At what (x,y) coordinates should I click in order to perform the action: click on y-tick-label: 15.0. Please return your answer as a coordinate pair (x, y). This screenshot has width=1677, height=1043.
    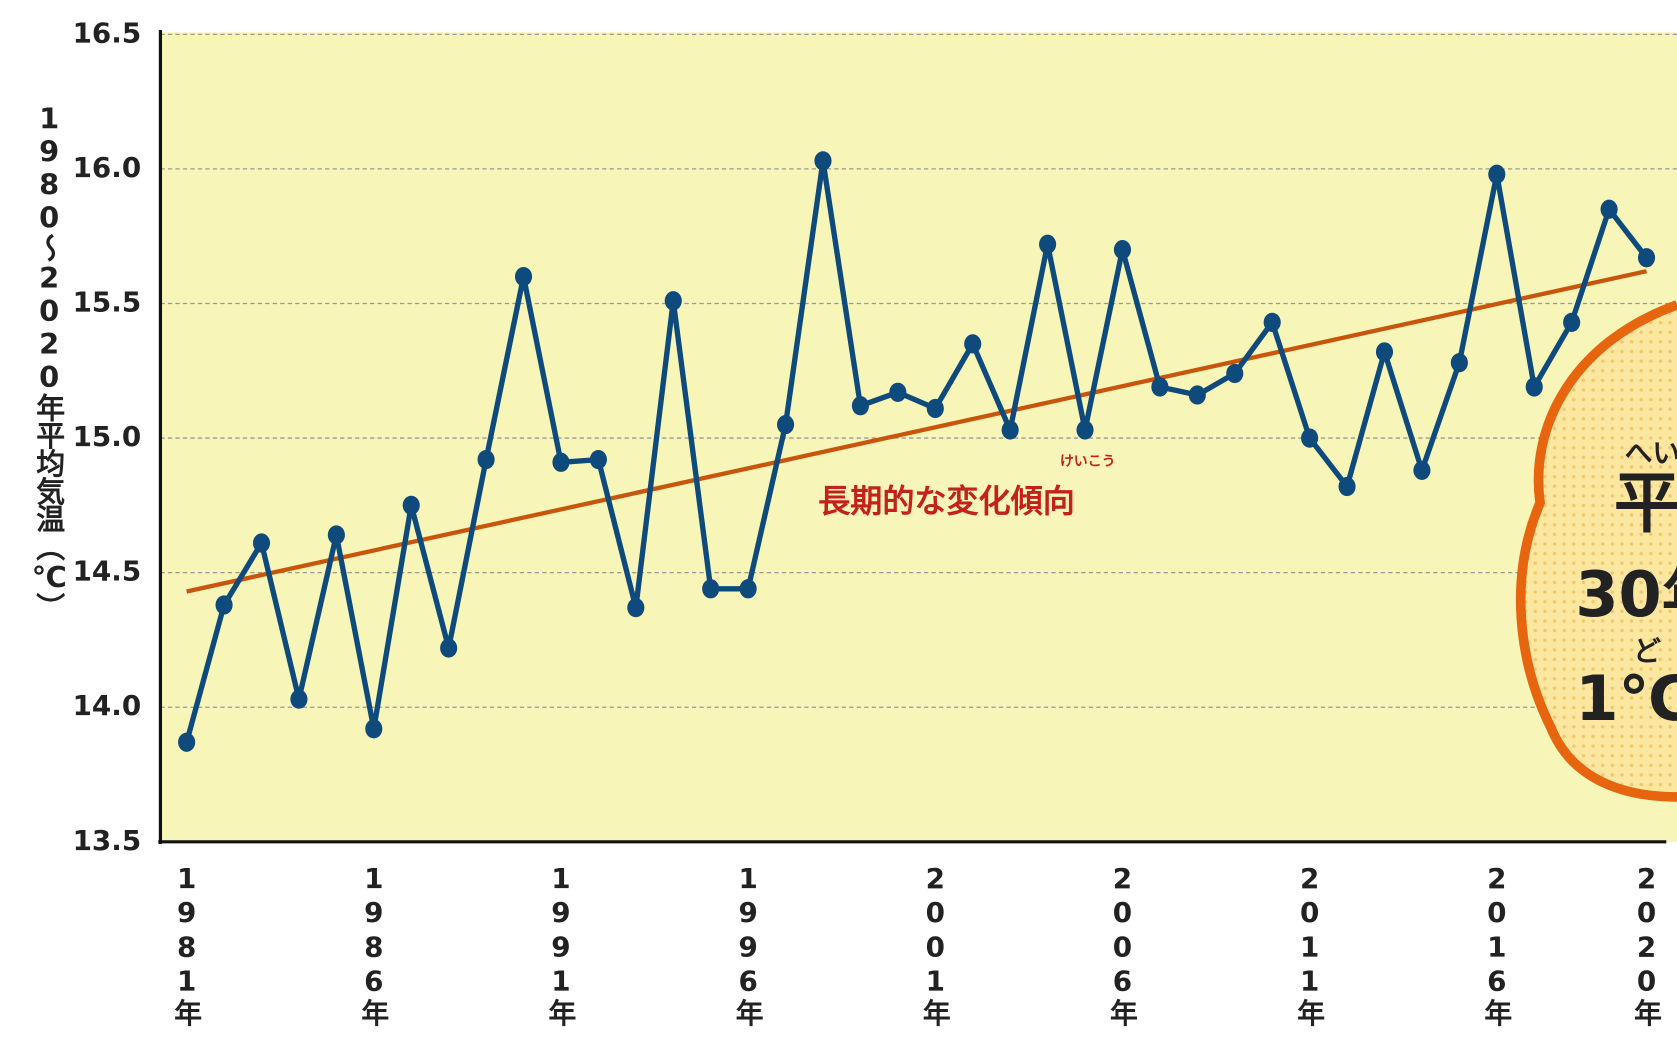
    Looking at the image, I should click on (107, 436).